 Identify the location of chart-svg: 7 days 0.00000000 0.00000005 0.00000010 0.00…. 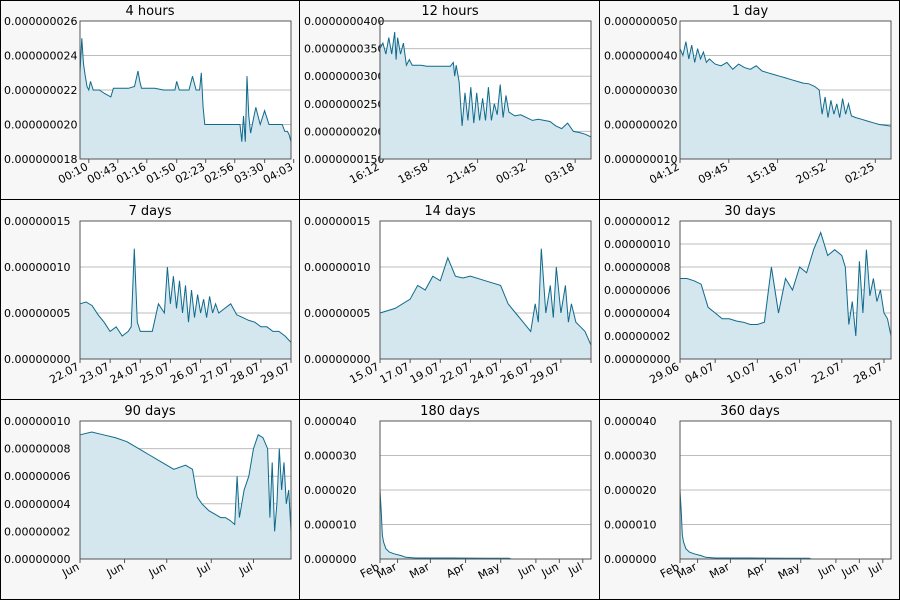
(150, 300).